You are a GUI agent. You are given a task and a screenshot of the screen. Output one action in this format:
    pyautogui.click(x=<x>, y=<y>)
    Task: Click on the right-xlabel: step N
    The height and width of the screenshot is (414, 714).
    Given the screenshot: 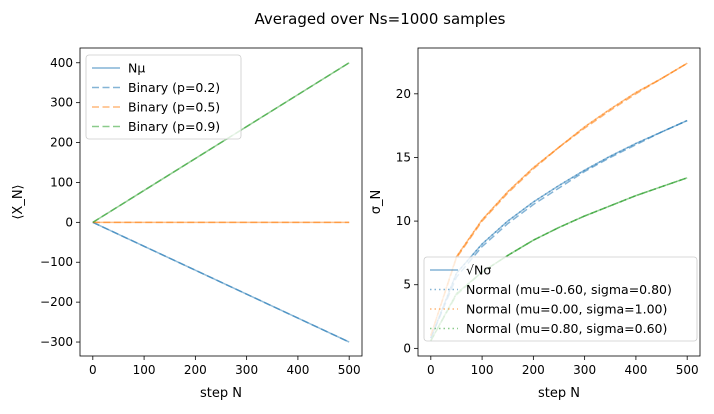 What is the action you would take?
    pyautogui.click(x=559, y=393)
    